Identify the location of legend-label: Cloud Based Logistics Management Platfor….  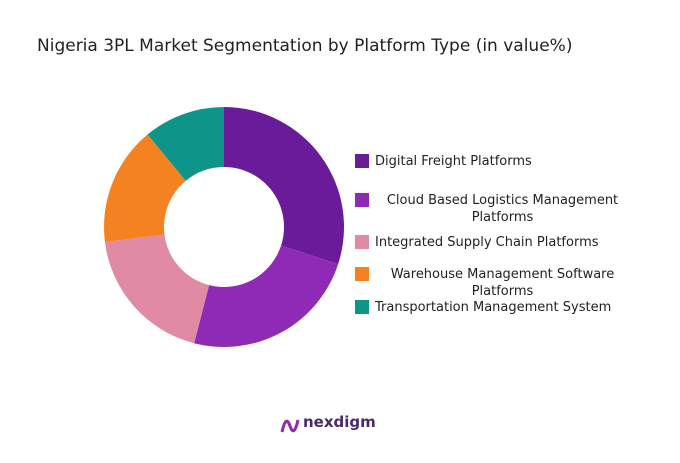
(502, 209).